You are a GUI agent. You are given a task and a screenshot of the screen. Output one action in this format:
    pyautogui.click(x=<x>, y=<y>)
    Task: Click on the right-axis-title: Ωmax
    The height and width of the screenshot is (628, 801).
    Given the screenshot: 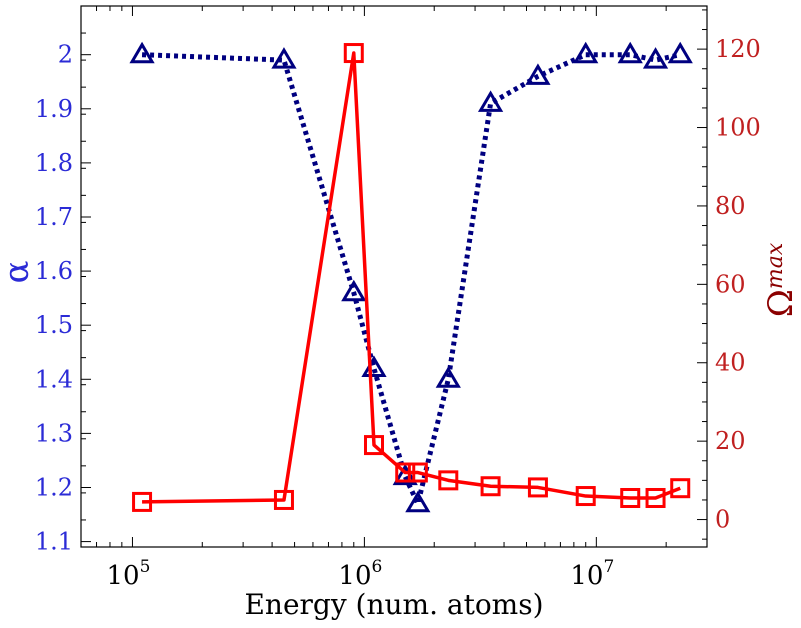 What is the action you would take?
    pyautogui.click(x=781, y=279)
    